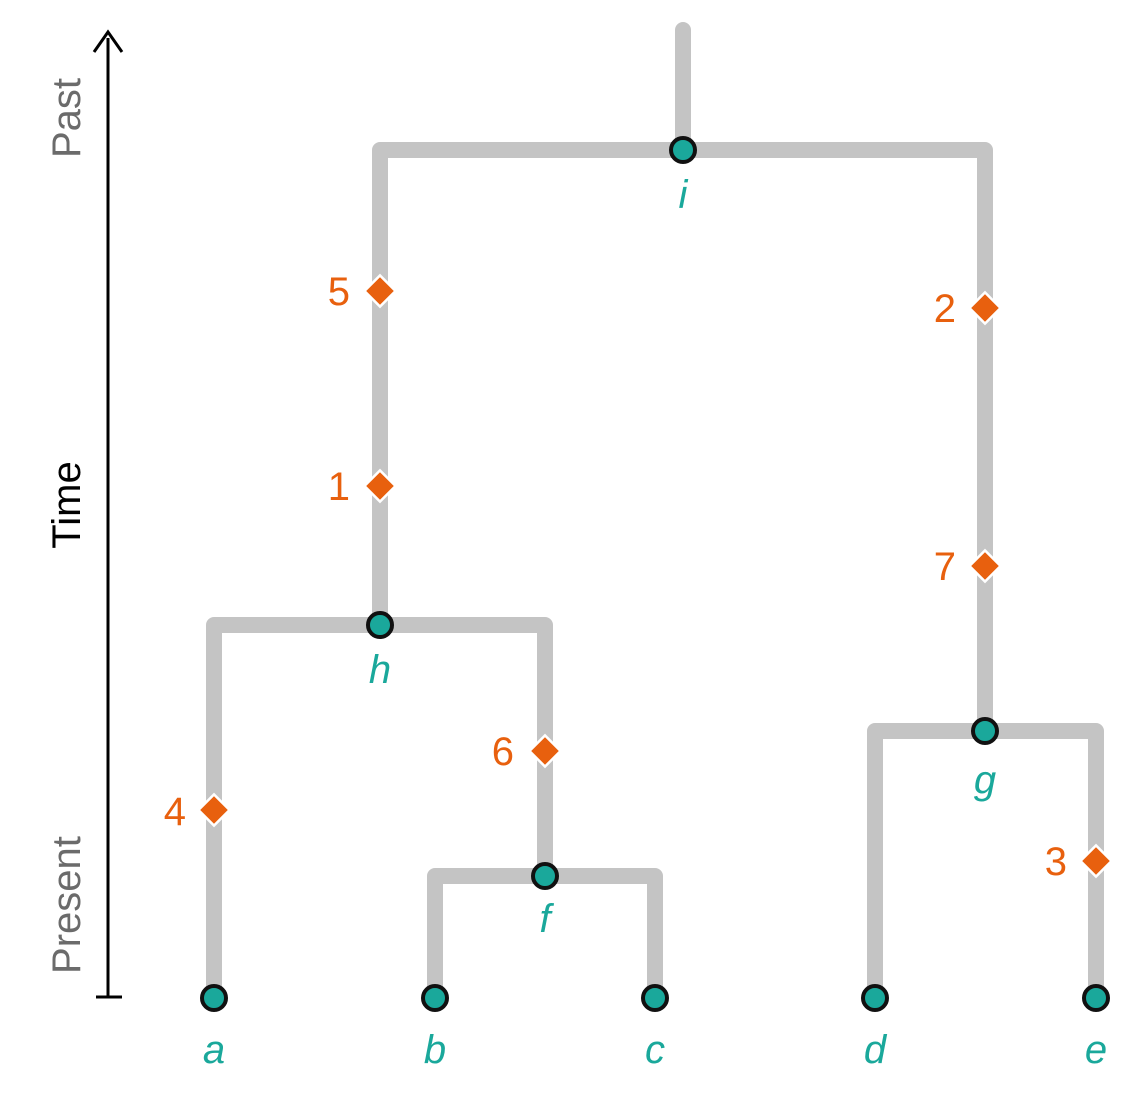 This screenshot has height=1107, width=1142. I want to click on node-label-d: d, so click(876, 1050).